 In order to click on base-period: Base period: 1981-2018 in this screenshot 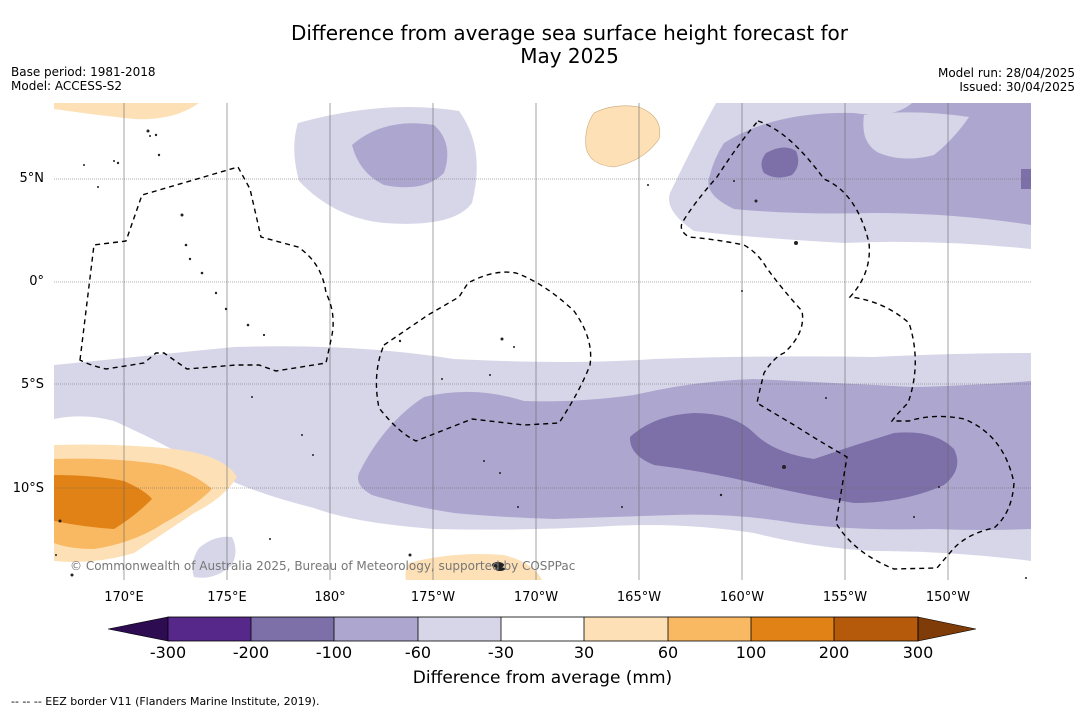, I will do `click(83, 72)`.